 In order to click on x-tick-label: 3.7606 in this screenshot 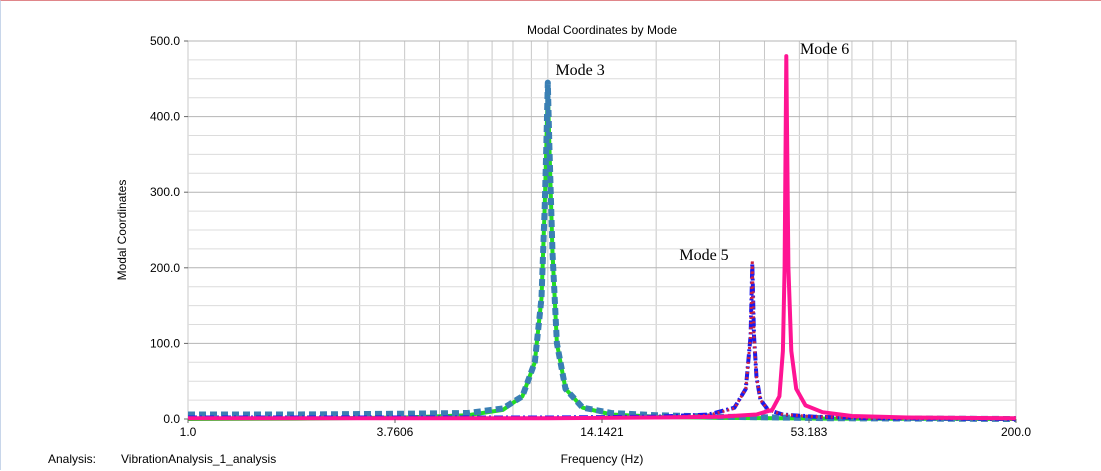, I will do `click(395, 432)`.